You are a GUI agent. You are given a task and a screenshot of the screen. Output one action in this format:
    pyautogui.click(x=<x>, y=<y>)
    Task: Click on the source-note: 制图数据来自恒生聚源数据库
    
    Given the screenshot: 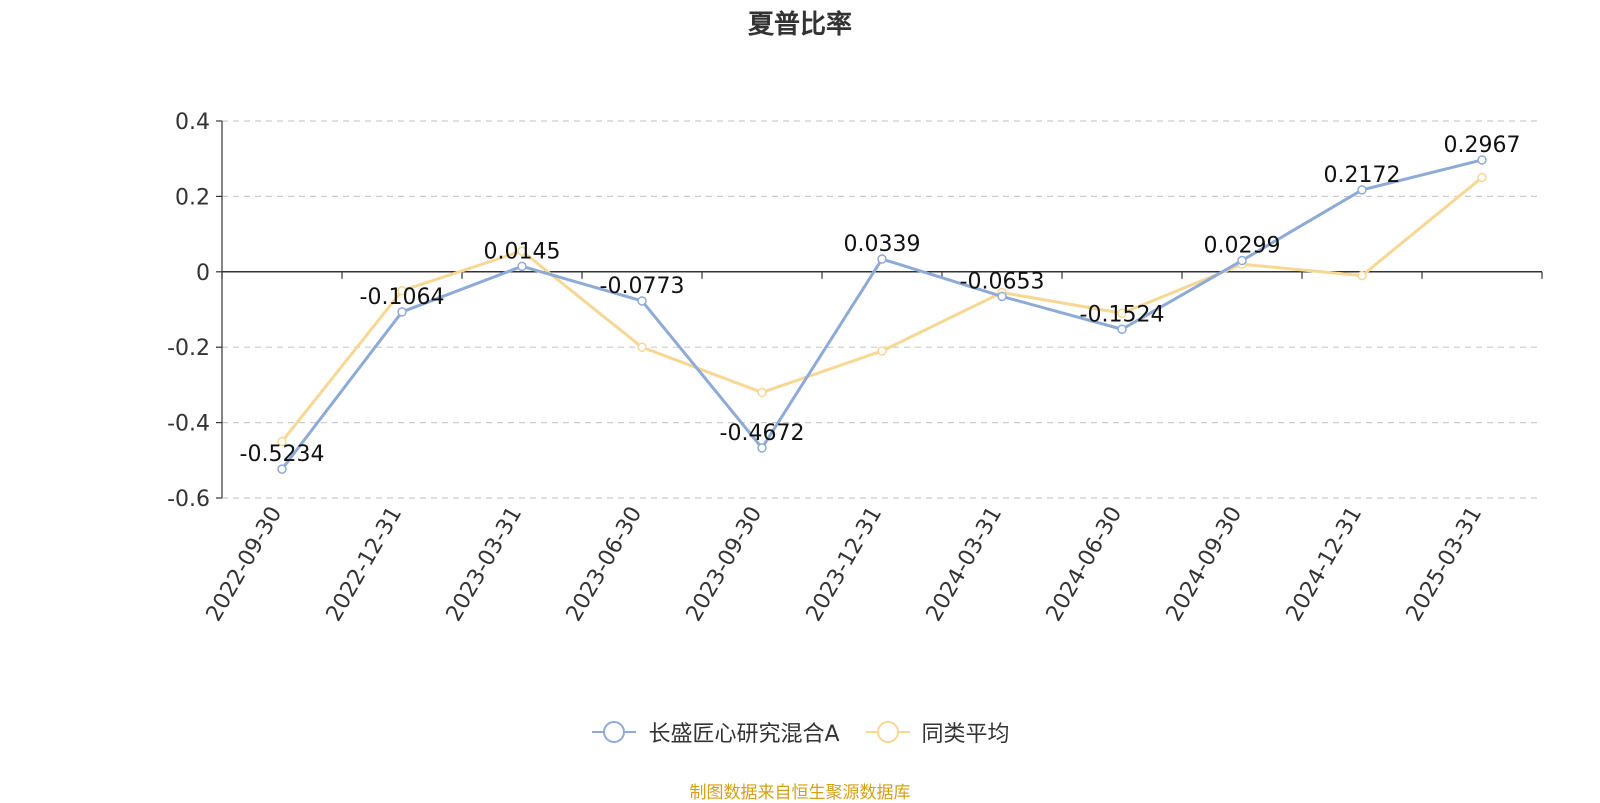 What is the action you would take?
    pyautogui.click(x=800, y=793)
    